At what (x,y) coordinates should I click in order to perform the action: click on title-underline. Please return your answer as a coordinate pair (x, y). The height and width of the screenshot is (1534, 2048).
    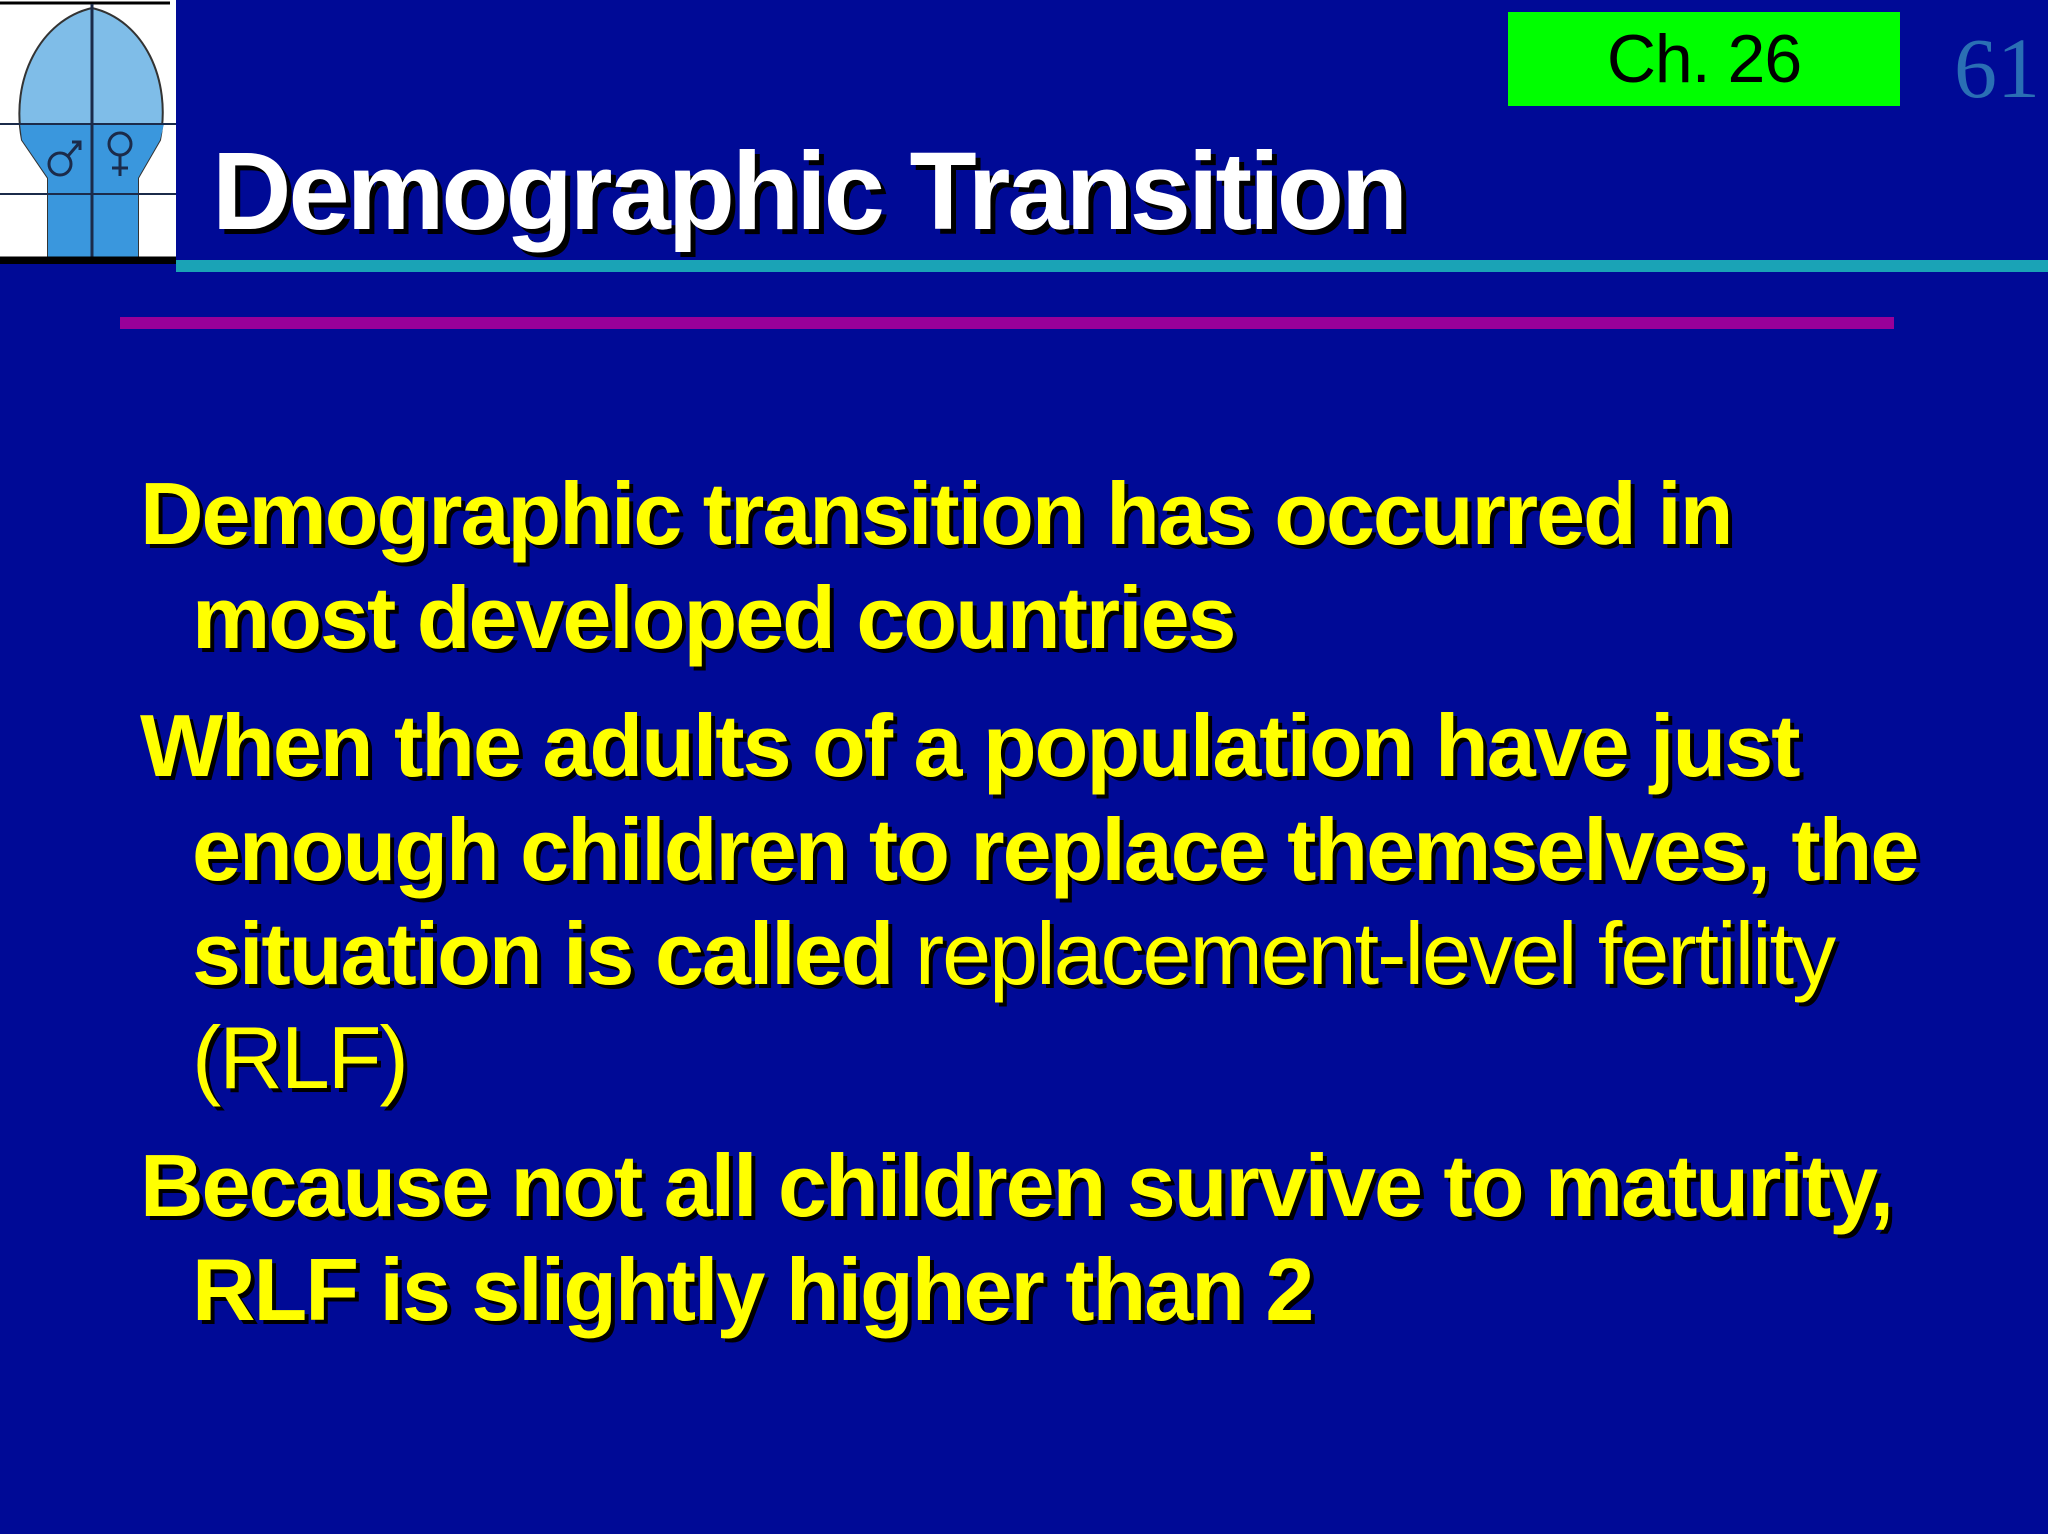
    Looking at the image, I should click on (1112, 266).